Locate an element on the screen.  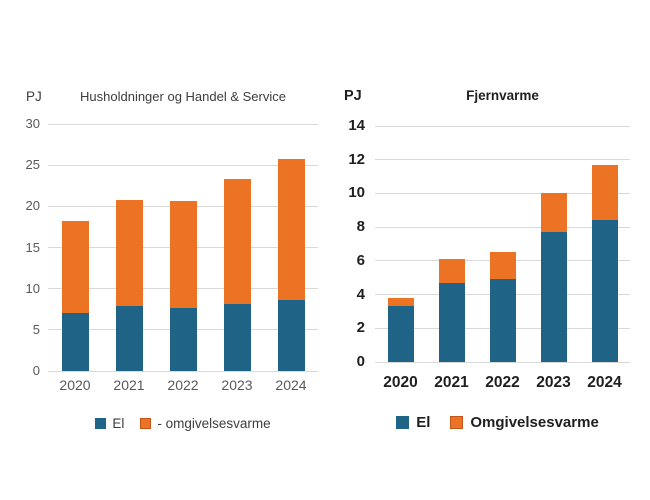
y-axis-tick-label: 4 is located at coordinates (360, 294).